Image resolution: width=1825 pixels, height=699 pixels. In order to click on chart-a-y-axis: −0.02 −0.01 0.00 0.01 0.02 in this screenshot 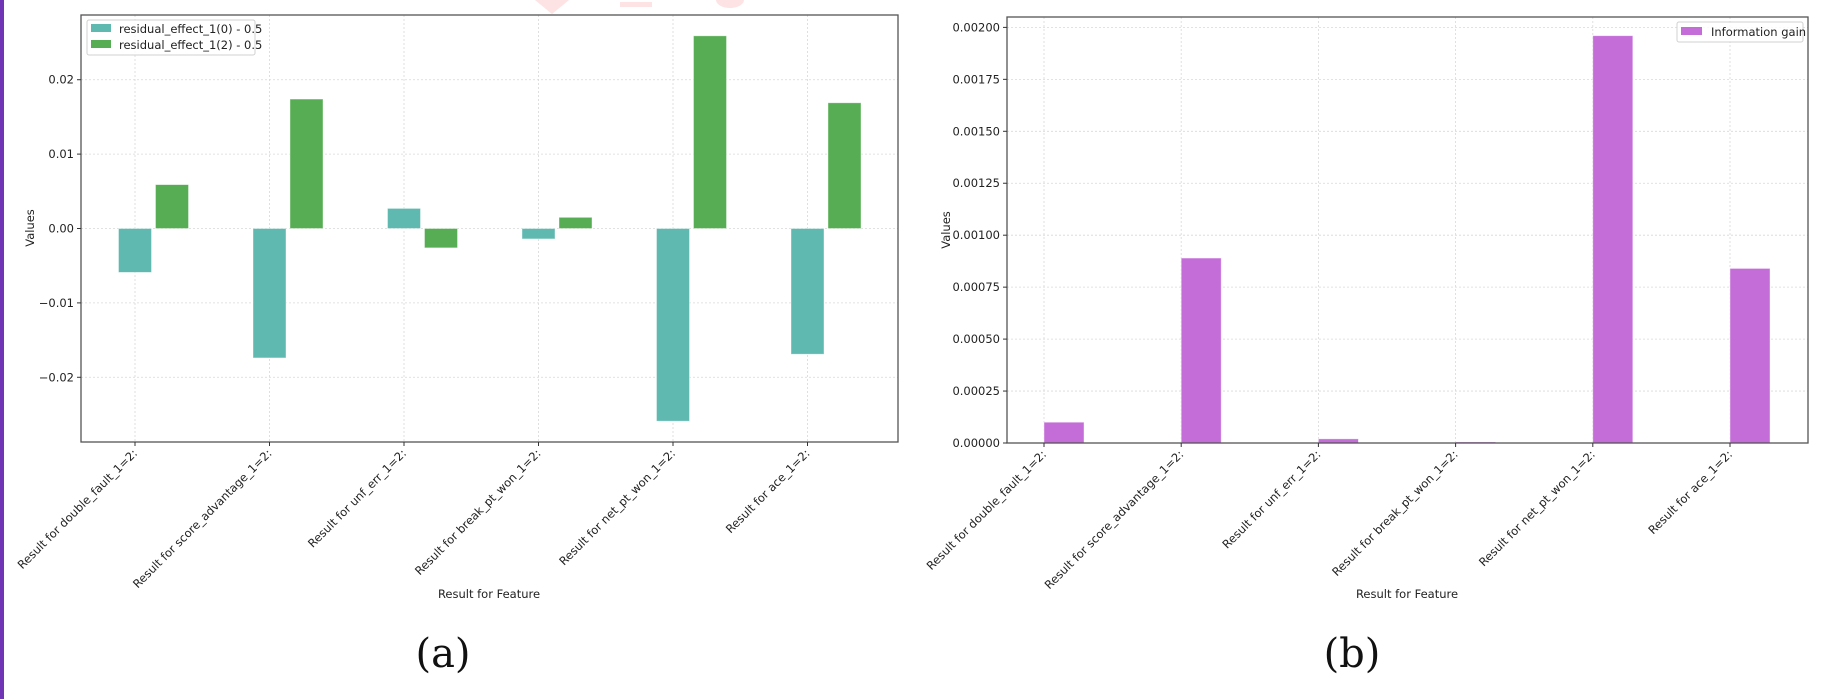, I will do `click(60, 228)`.